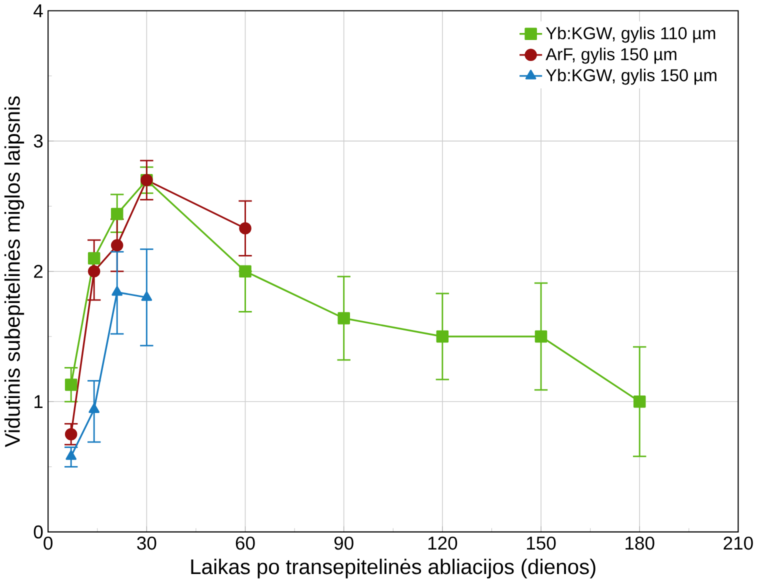 The image size is (758, 583). What do you see at coordinates (14, 272) in the screenshot?
I see `y-axis-title: Vidutinis subepitelinės miglos laipsnis` at bounding box center [14, 272].